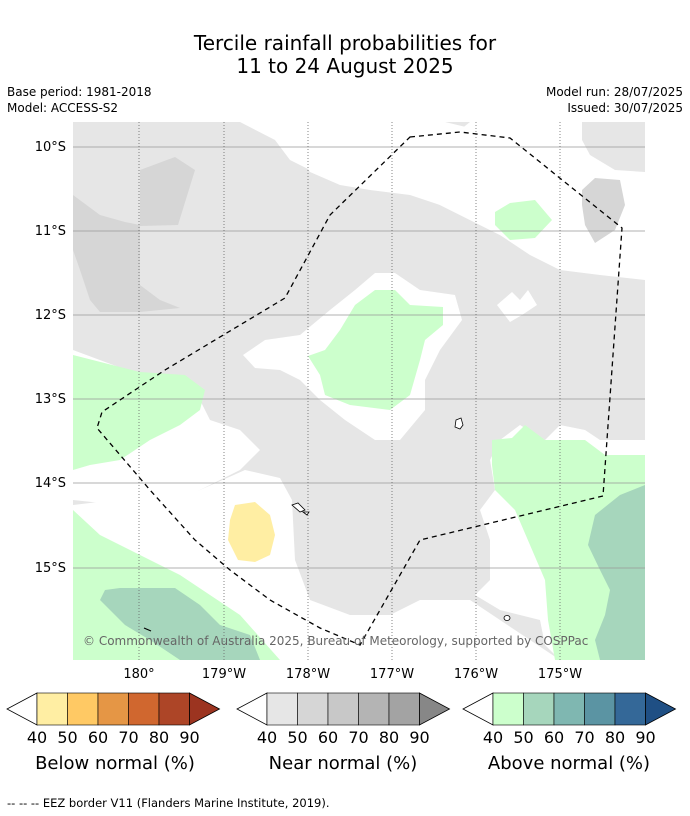 The width and height of the screenshot is (690, 816). I want to click on lon-label: 175°W, so click(560, 674).